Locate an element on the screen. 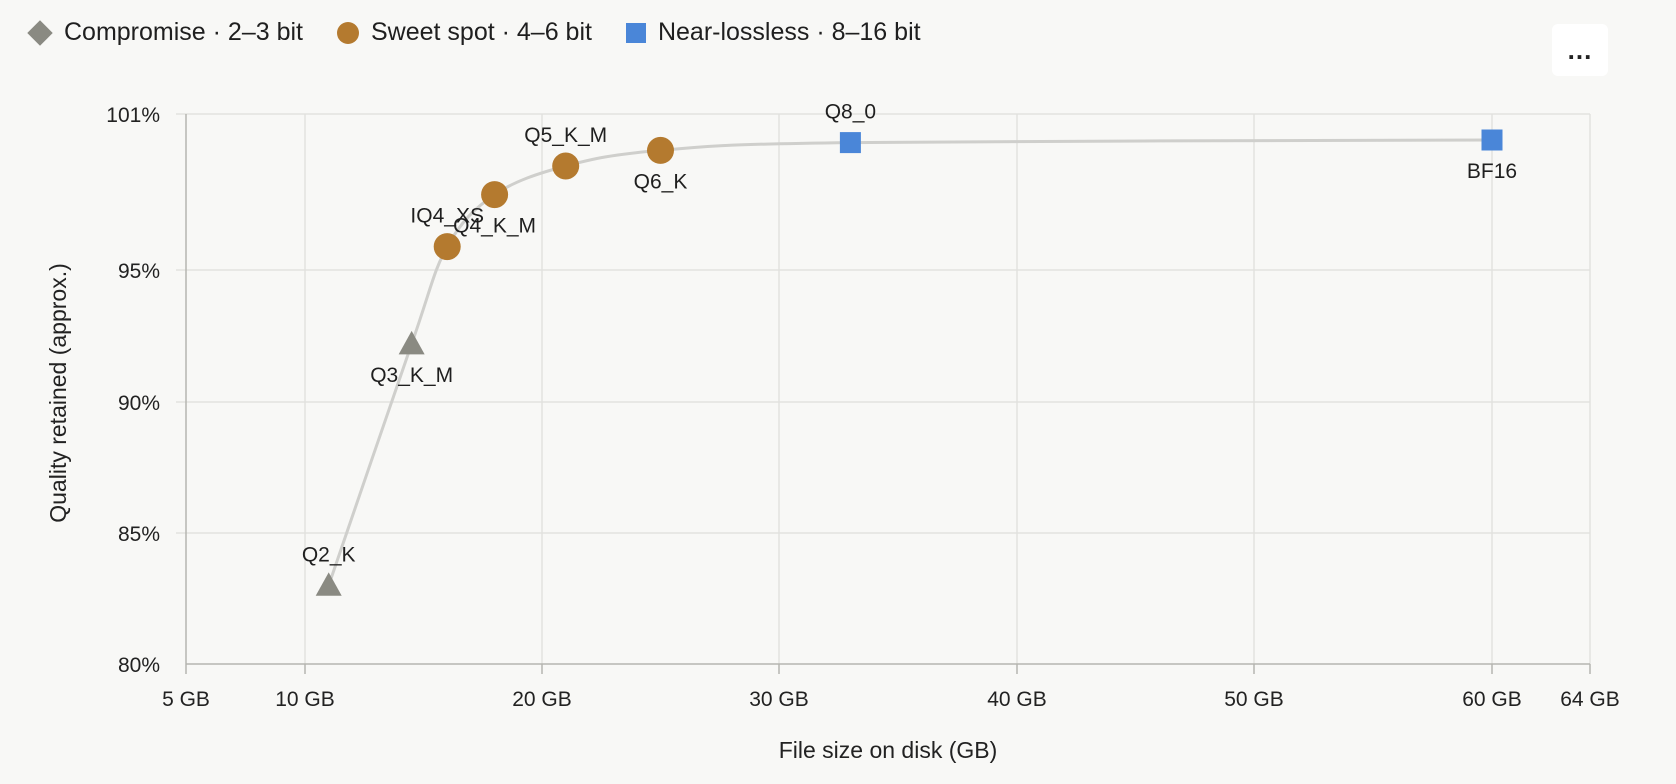  x-tick-label: 50 GB is located at coordinates (1254, 699).